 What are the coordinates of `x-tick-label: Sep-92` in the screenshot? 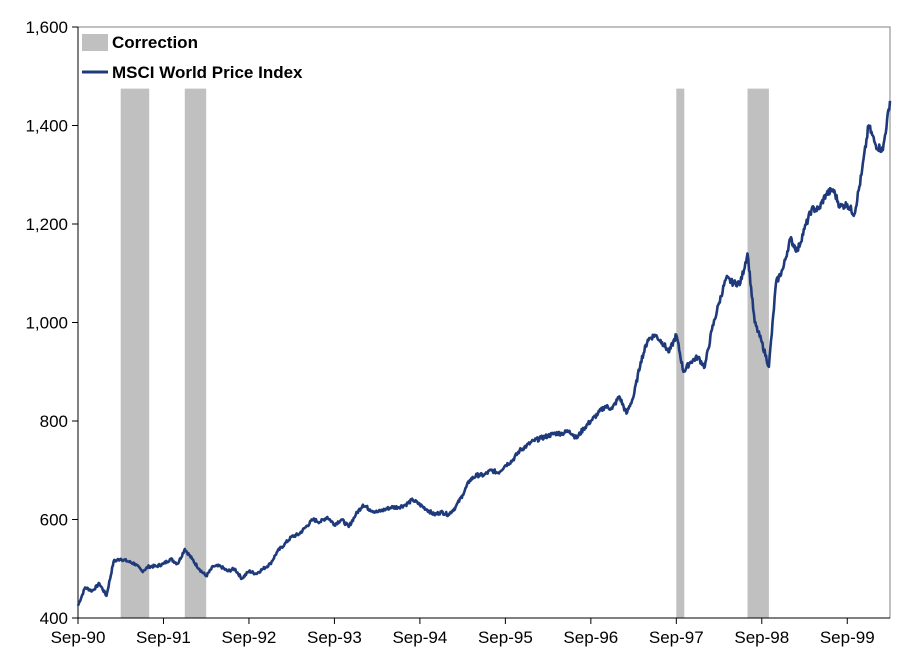 It's located at (249, 637).